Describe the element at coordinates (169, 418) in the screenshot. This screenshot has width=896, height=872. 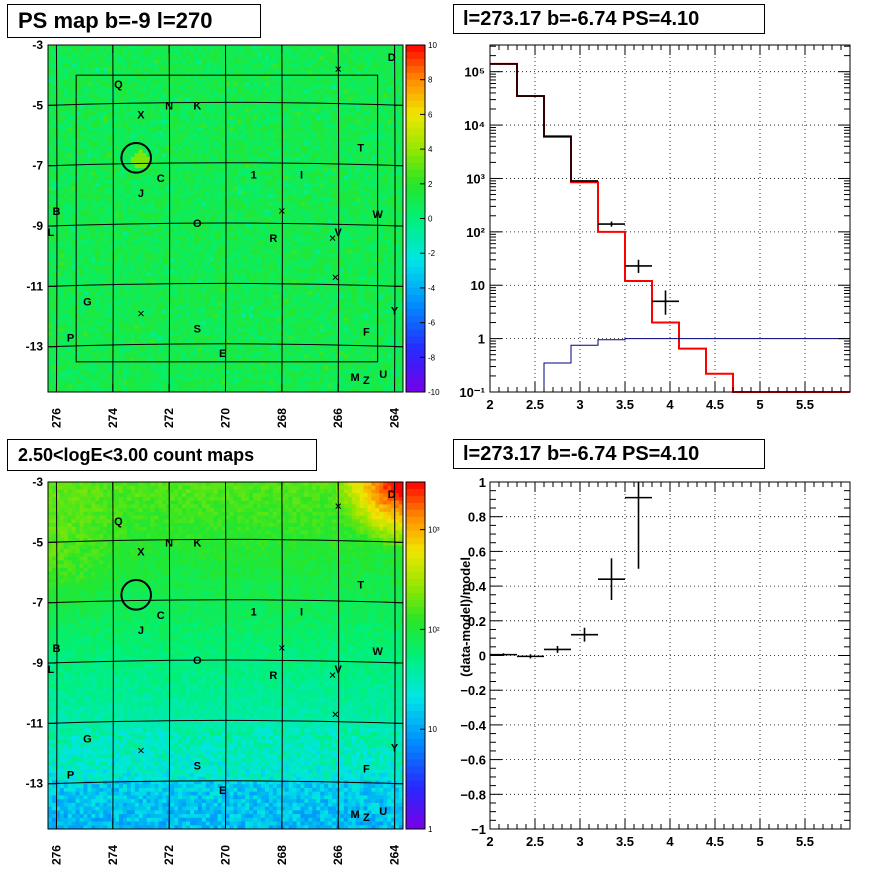
I see `ps_map-x-tick-label: 272` at that location.